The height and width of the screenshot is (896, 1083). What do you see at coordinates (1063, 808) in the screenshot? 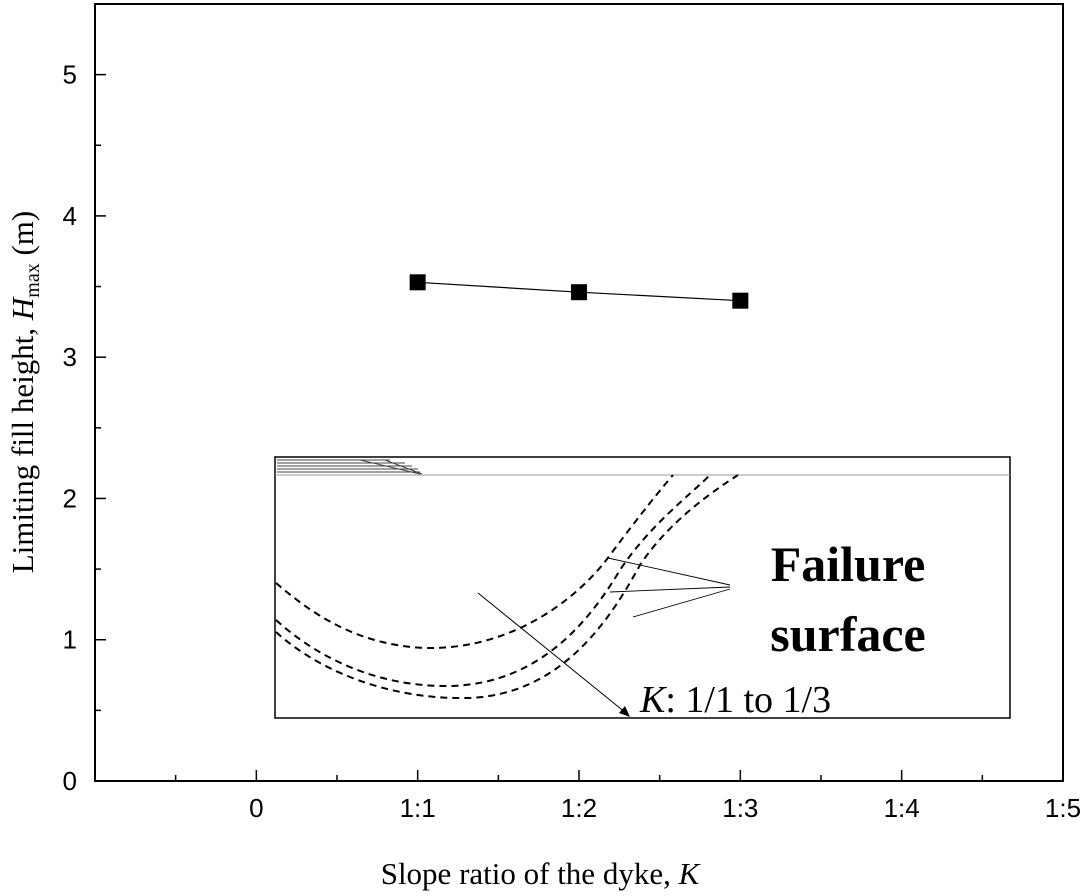
I see `x-tick-label: 1:5` at bounding box center [1063, 808].